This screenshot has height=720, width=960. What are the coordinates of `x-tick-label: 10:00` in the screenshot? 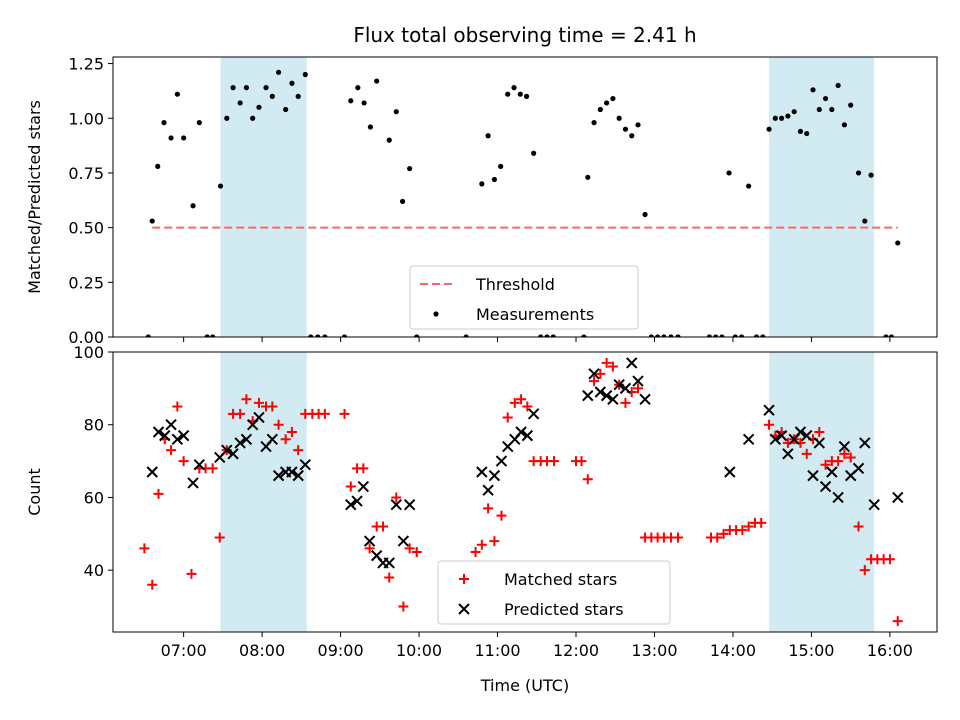 It's located at (419, 650).